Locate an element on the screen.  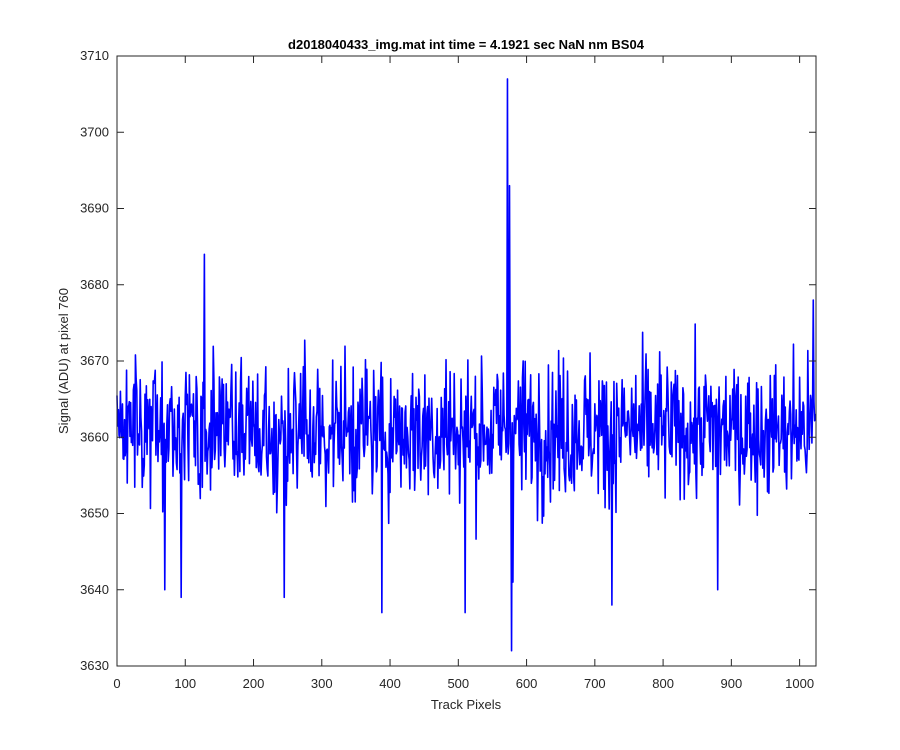
x-tick-label: 1000 is located at coordinates (799, 683).